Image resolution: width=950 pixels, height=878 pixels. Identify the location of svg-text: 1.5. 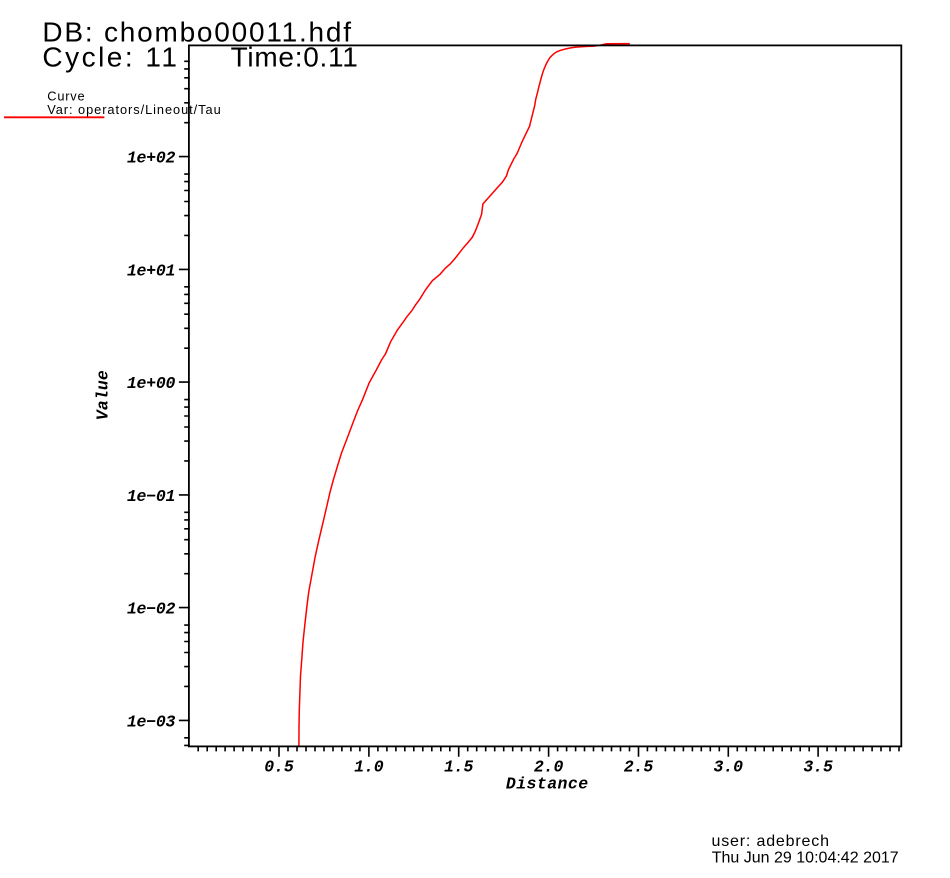
(459, 767).